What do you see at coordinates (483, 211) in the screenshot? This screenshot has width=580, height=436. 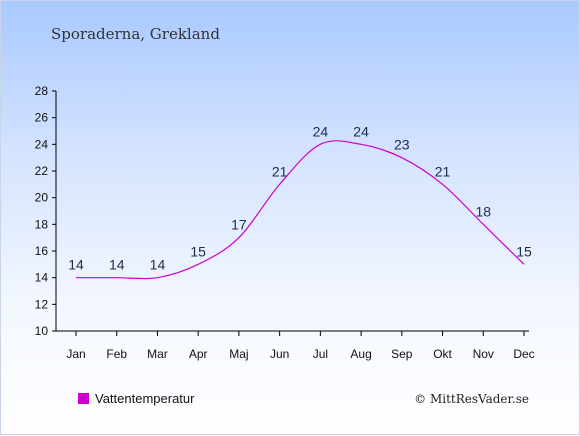 I see `data-label: 18` at bounding box center [483, 211].